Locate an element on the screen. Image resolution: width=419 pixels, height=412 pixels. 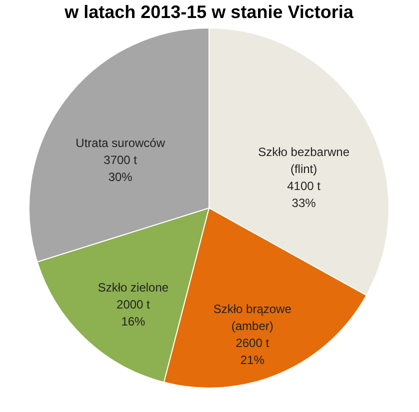
slice-label: Utrata surowców is located at coordinates (121, 143).